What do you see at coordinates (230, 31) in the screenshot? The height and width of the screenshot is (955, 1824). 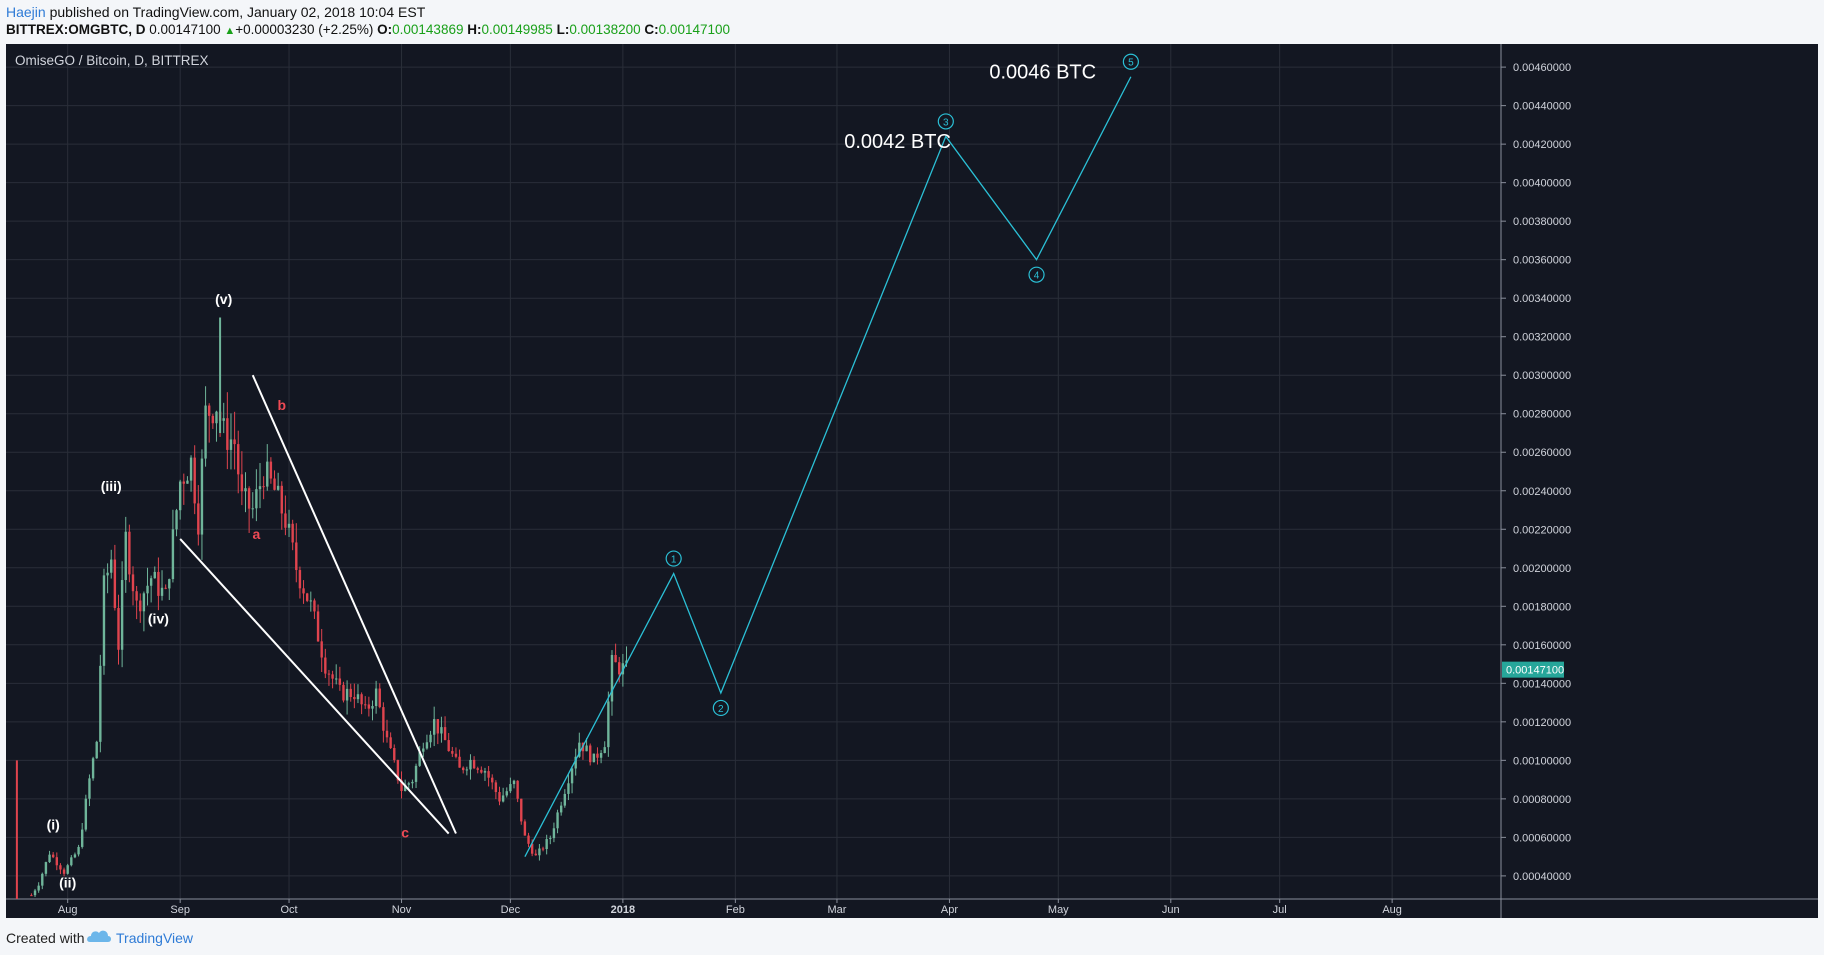 I see `up-arrow-icon: ▲` at bounding box center [230, 31].